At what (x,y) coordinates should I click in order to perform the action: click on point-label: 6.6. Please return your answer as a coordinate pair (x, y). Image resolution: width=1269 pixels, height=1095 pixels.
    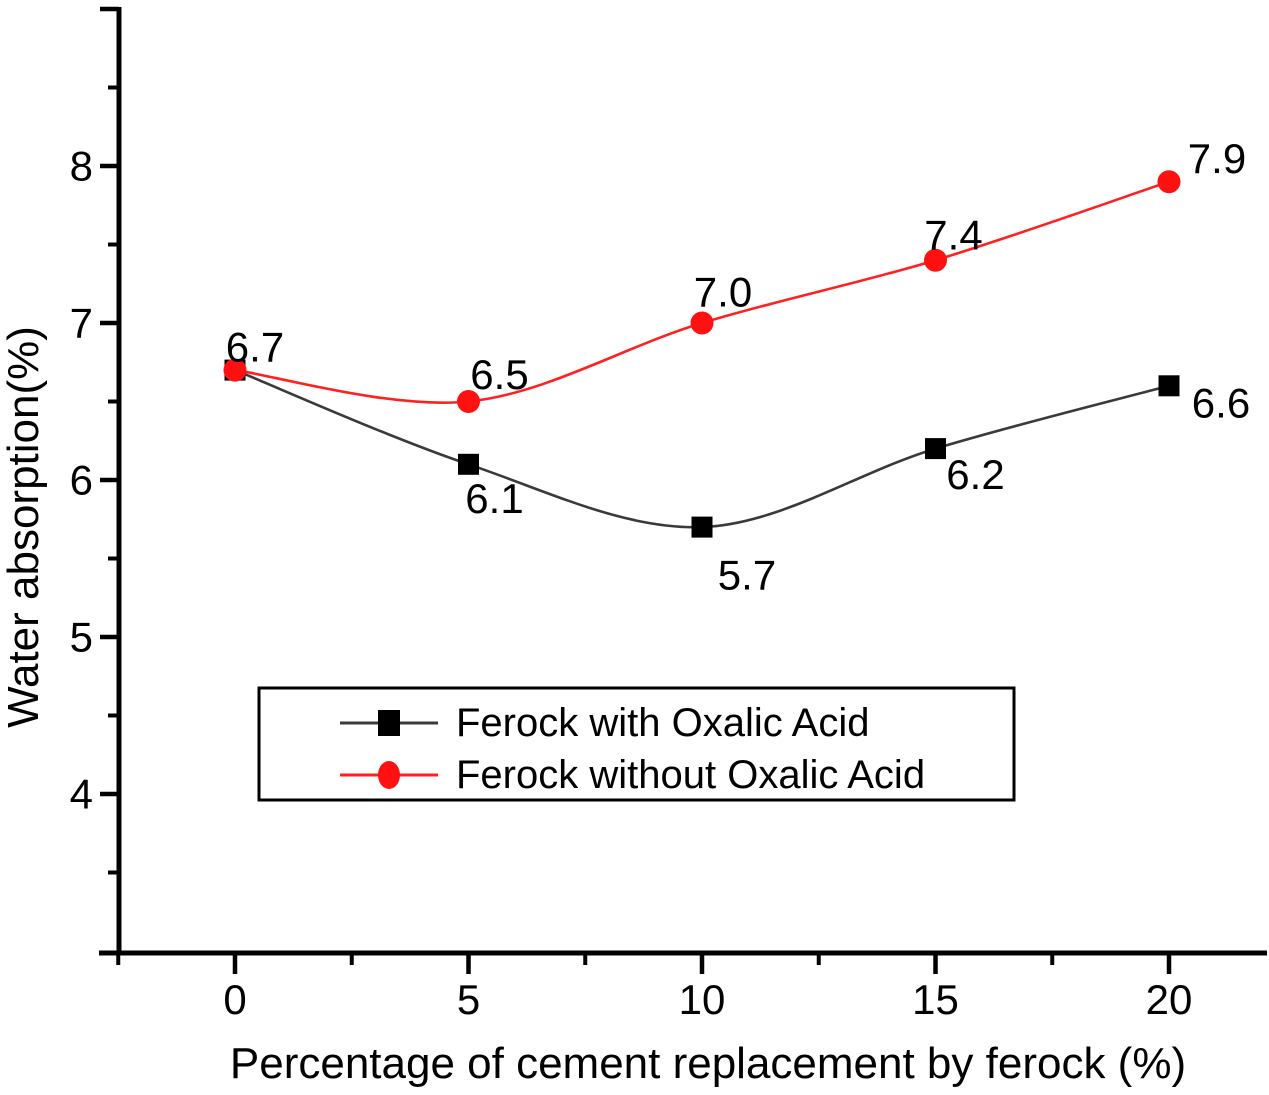
    Looking at the image, I should click on (1221, 402).